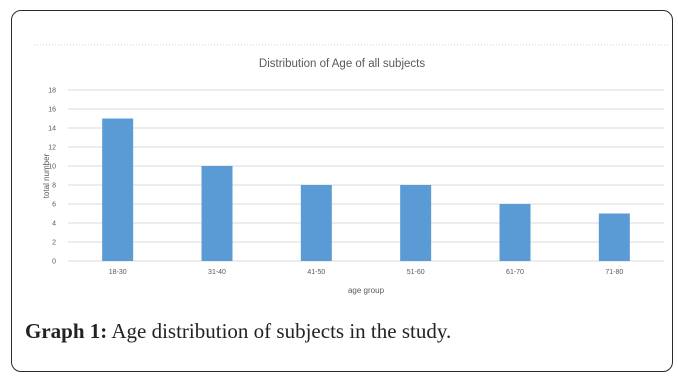 The height and width of the screenshot is (378, 678). Describe the element at coordinates (52, 148) in the screenshot. I see `y-tick-label: 12` at that location.